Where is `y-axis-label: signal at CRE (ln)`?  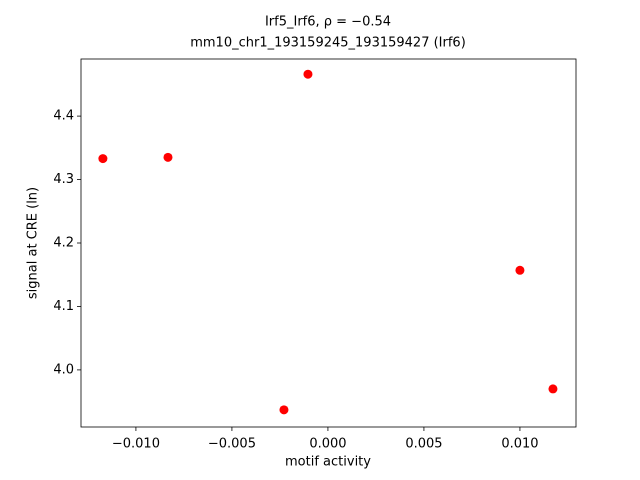 y-axis-label: signal at CRE (ln) is located at coordinates (33, 243).